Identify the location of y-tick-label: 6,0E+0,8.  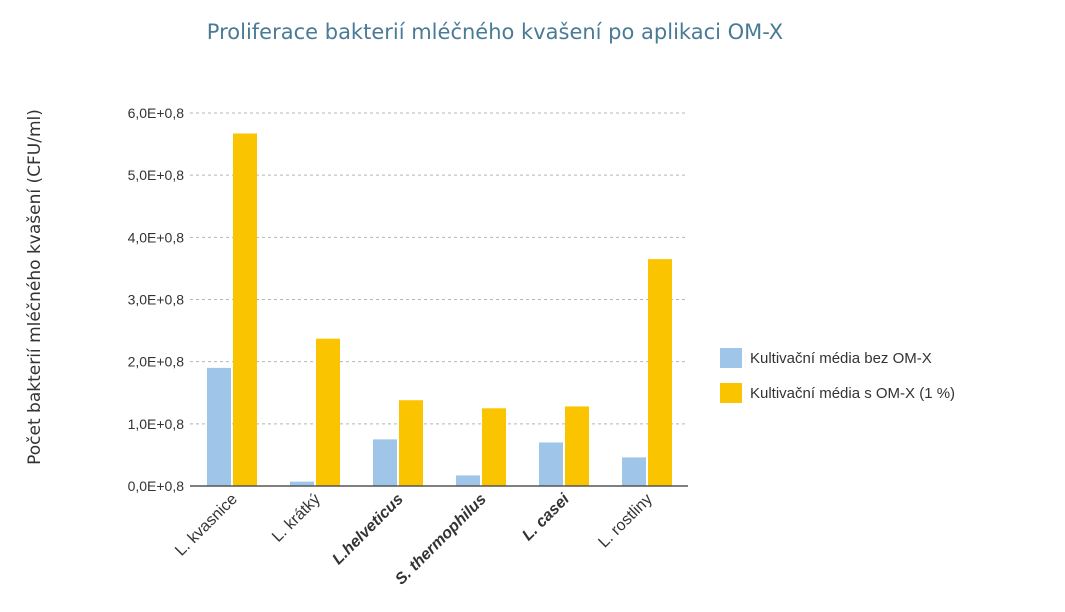
(156, 113).